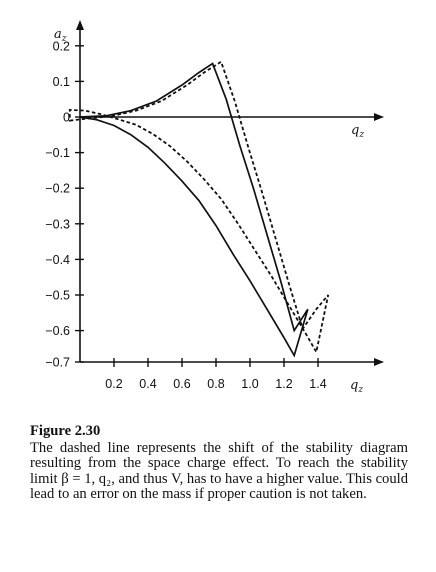 This screenshot has width=436, height=572. I want to click on y-tick-label: 0.1, so click(61, 82).